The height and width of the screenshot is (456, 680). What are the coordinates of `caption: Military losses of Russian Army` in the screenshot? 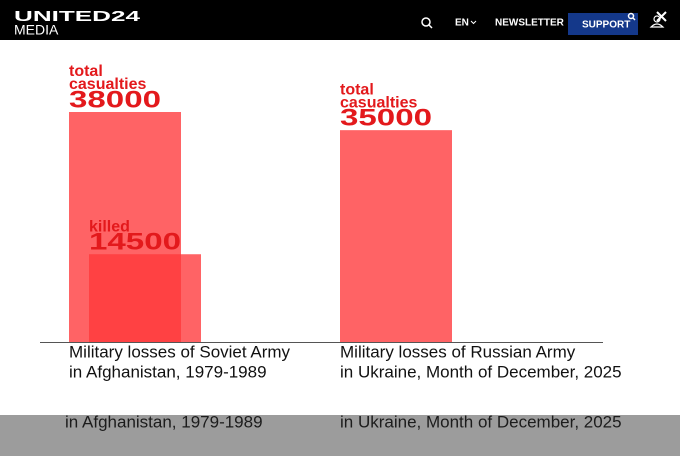 It's located at (458, 351).